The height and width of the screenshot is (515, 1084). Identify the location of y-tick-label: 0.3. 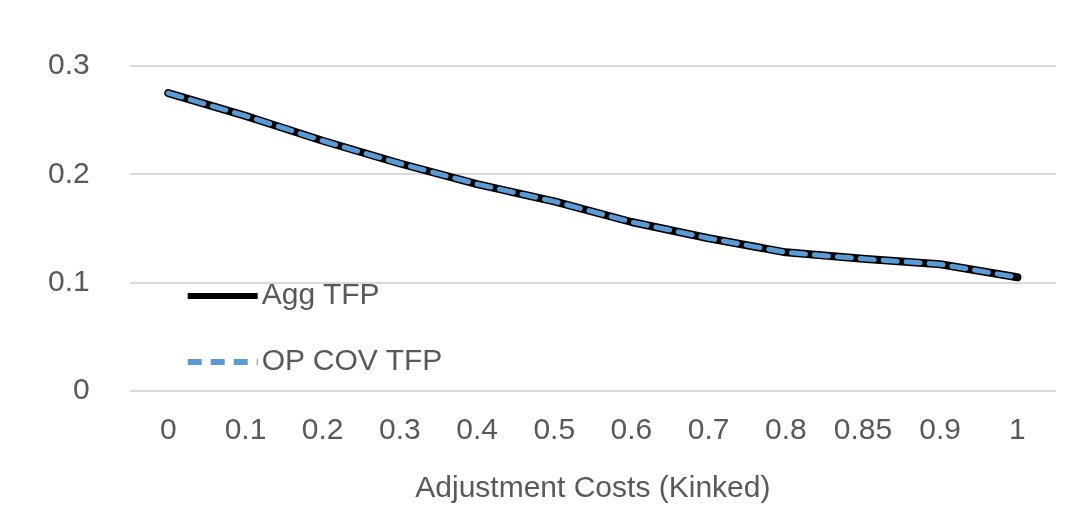
(68, 64).